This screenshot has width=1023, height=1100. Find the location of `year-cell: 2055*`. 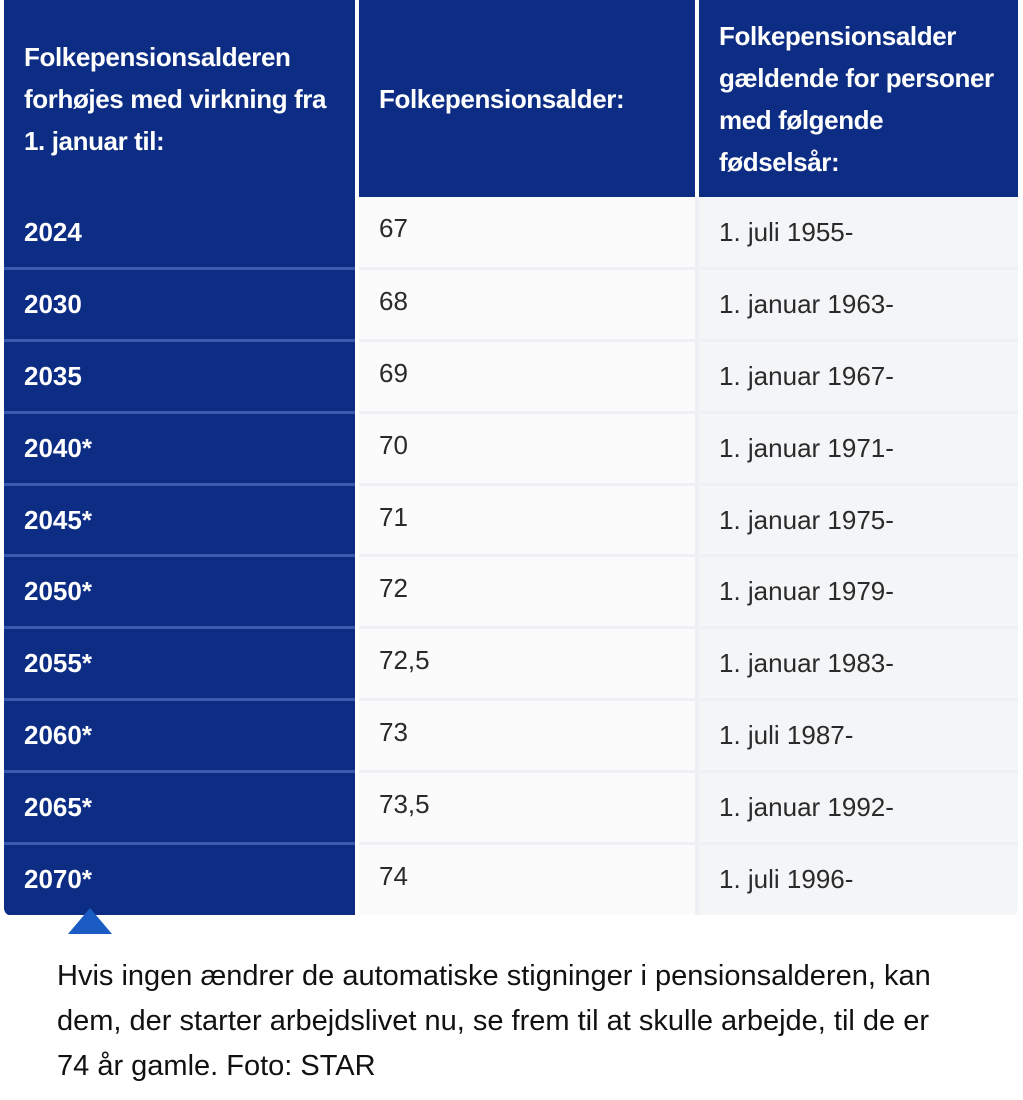

year-cell: 2055* is located at coordinates (181, 663).